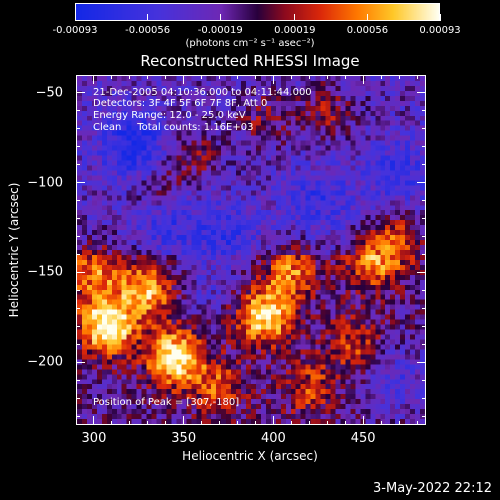 Image resolution: width=500 pixels, height=500 pixels. I want to click on annotation-clean: Clean Total counts: 1.16E+03, so click(173, 127).